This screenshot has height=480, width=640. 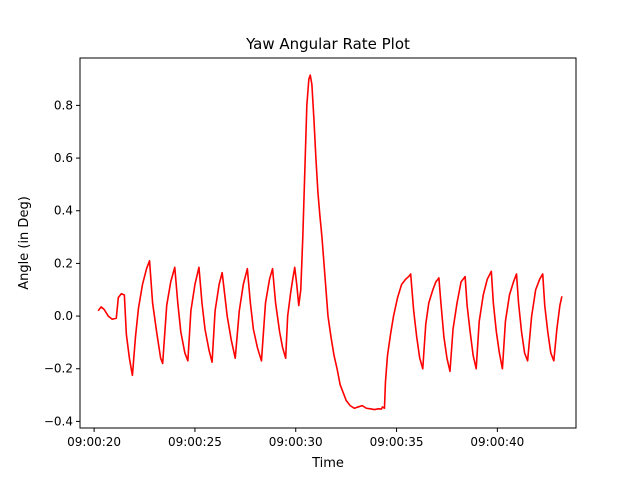 I want to click on y-tick-label: 0.8, so click(x=63, y=105).